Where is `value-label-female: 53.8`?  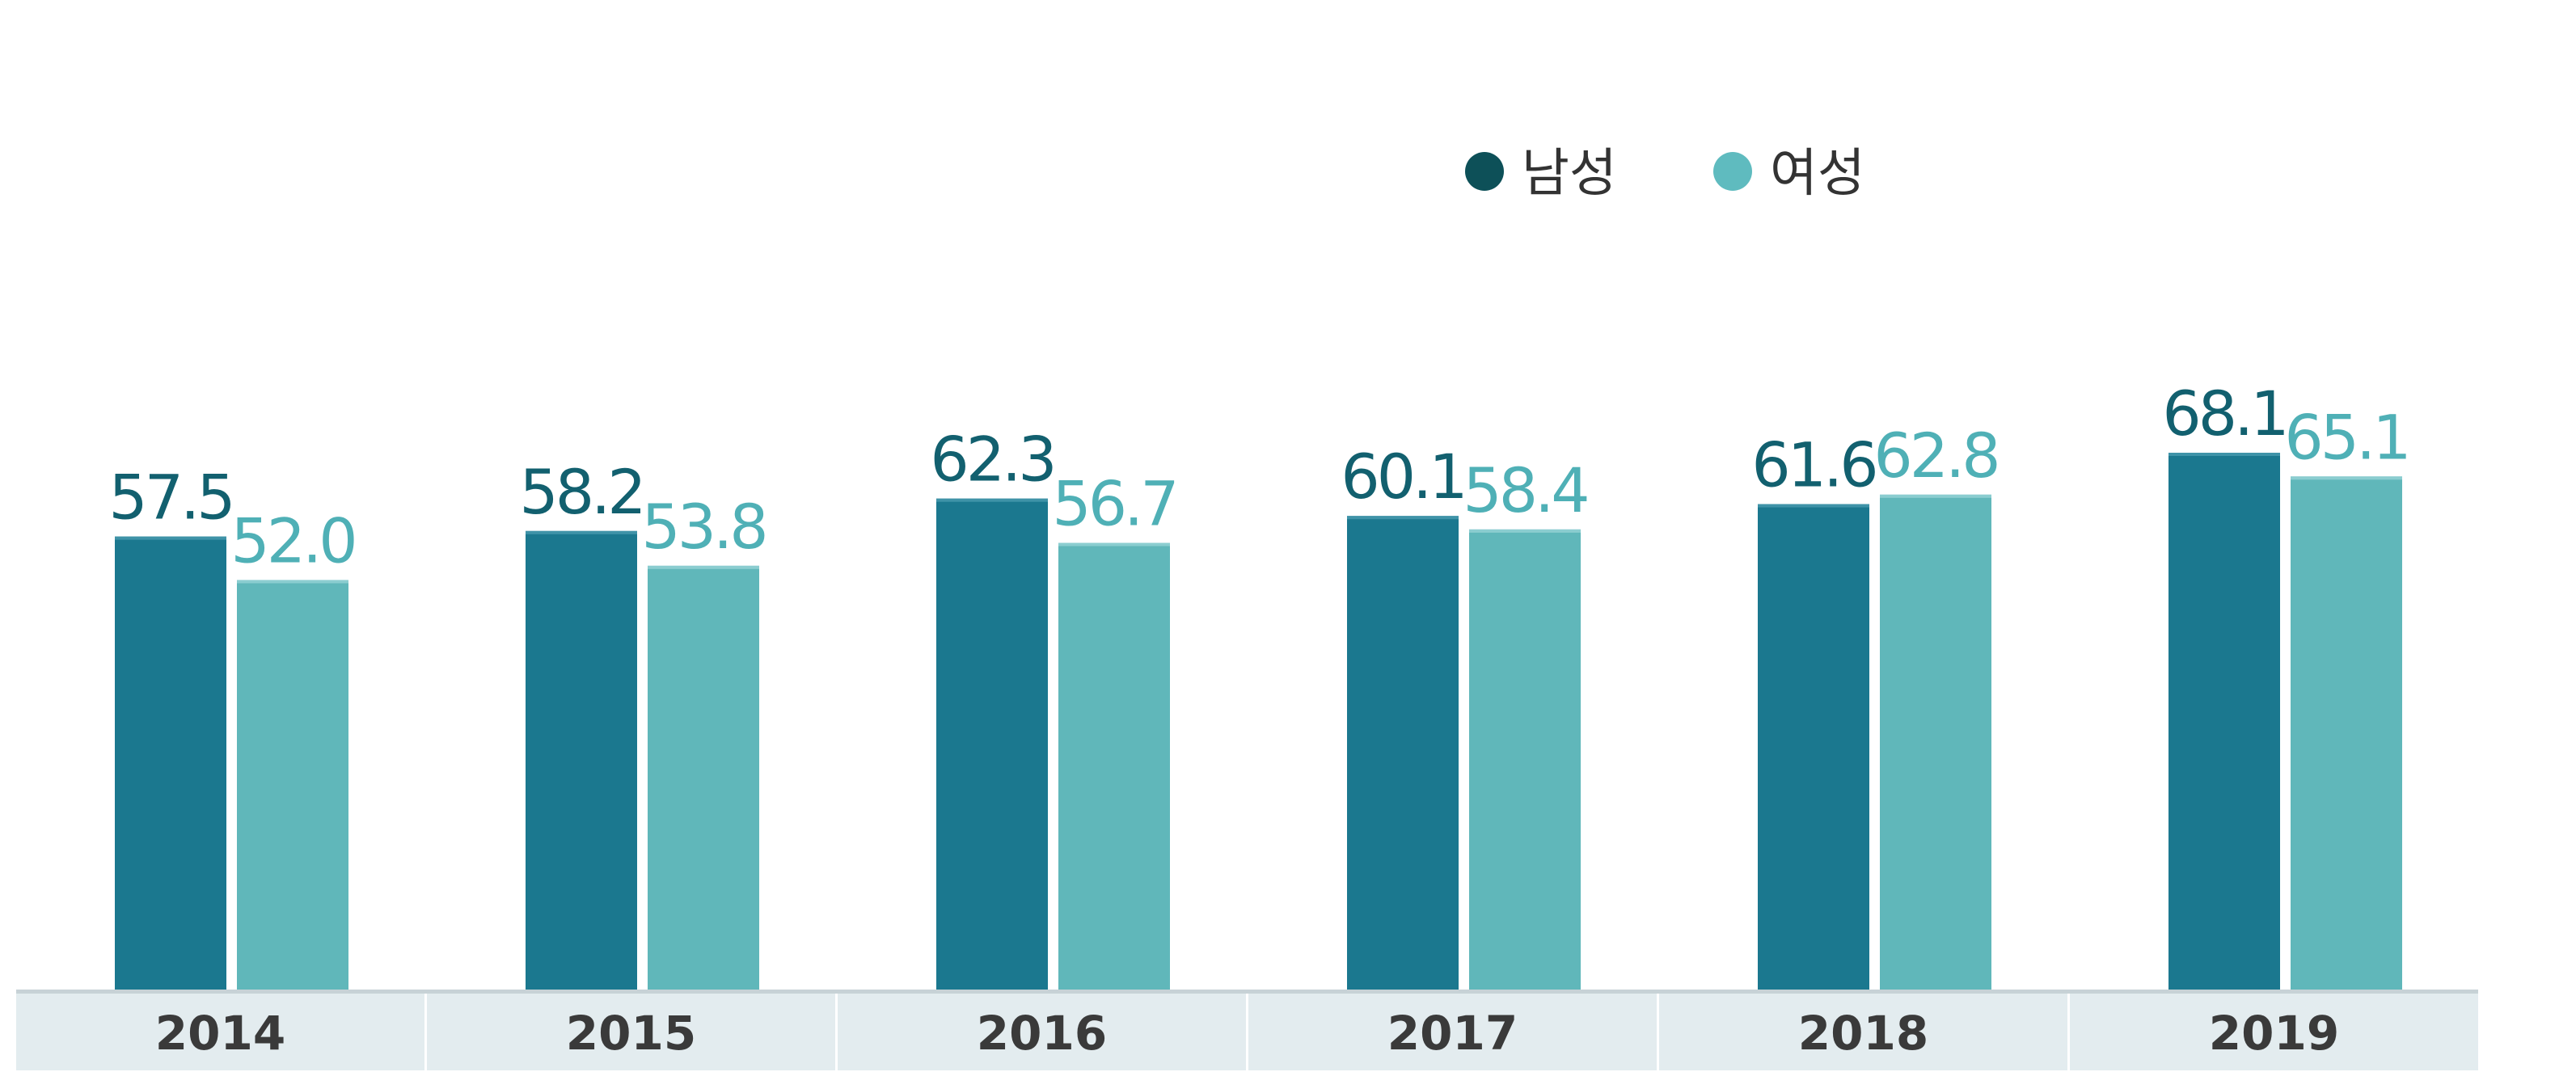
value-label-female: 53.8 is located at coordinates (703, 527).